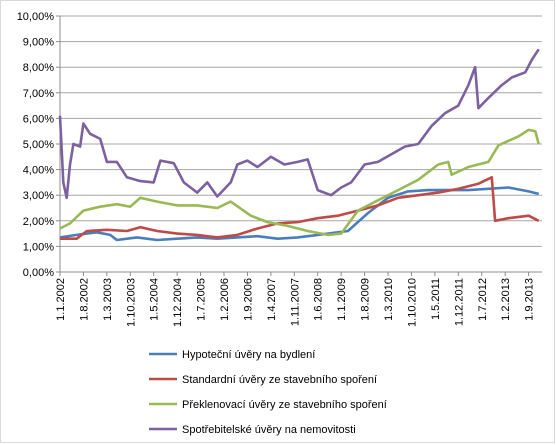  What do you see at coordinates (459, 302) in the screenshot?
I see `x-tick-label: 1.12.2011` at bounding box center [459, 302].